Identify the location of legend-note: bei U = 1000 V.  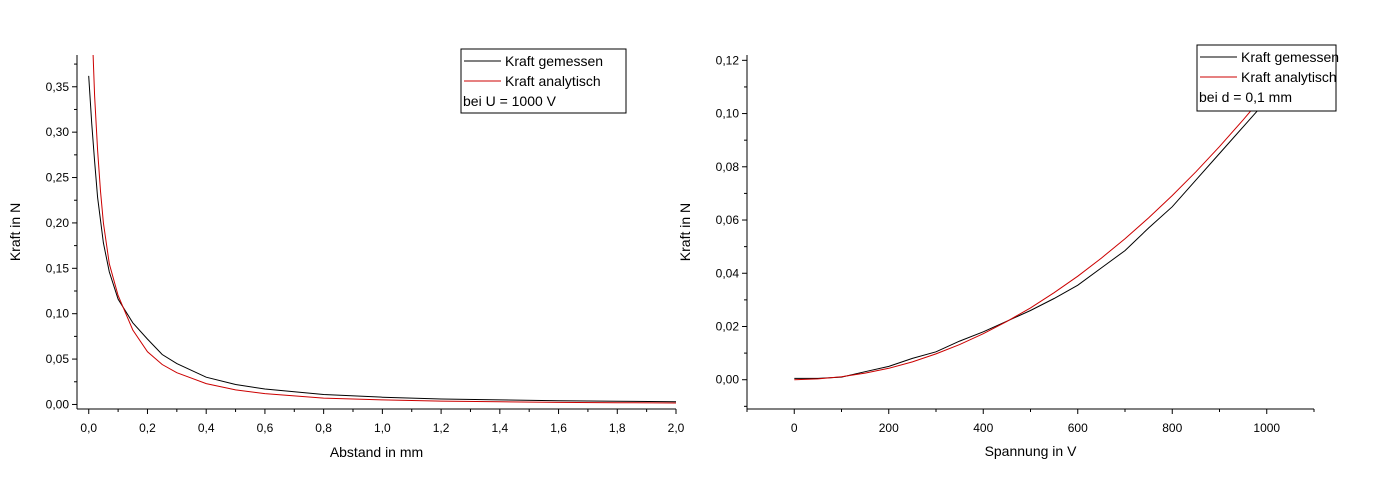
(510, 101).